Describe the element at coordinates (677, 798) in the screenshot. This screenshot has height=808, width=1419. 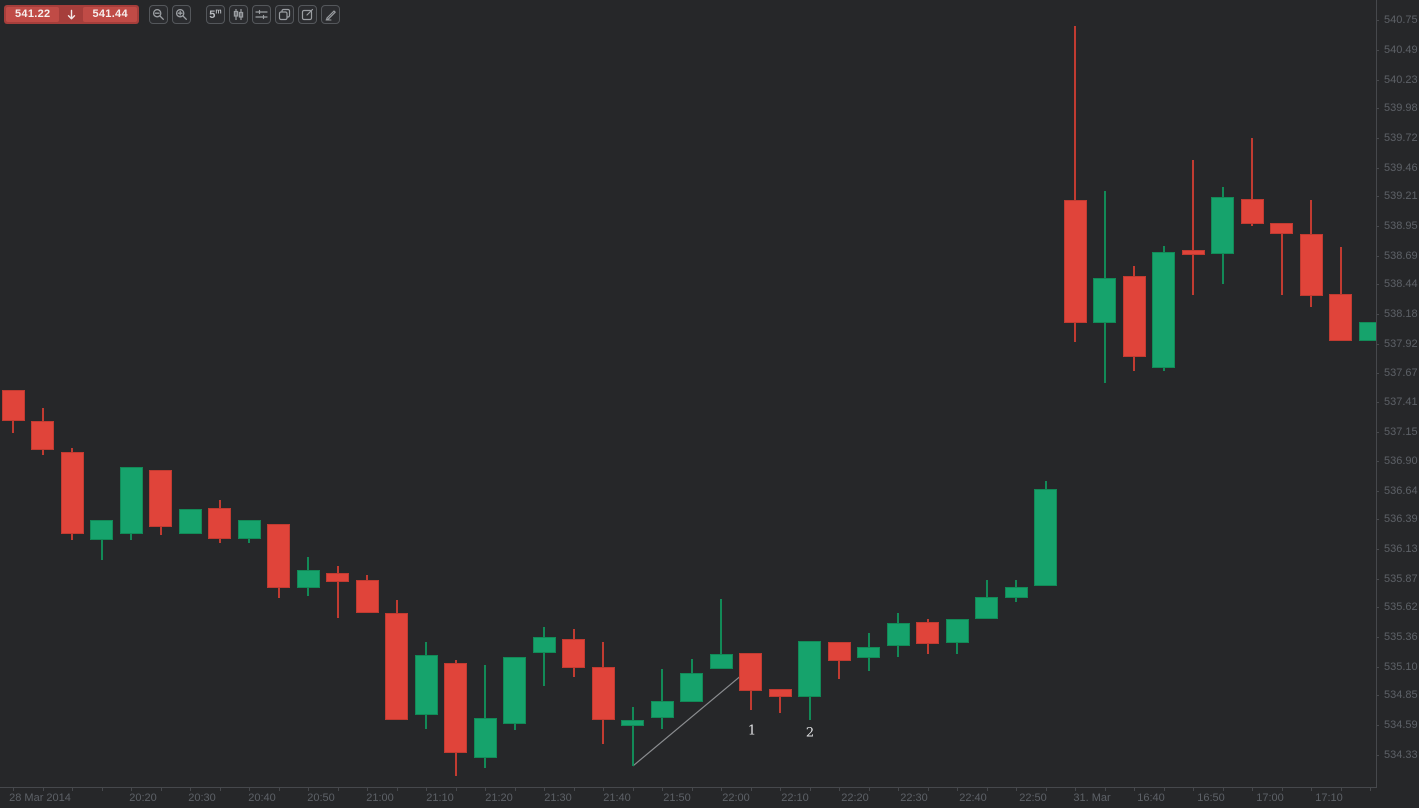
I see `time-axis-label: 21:50` at that location.